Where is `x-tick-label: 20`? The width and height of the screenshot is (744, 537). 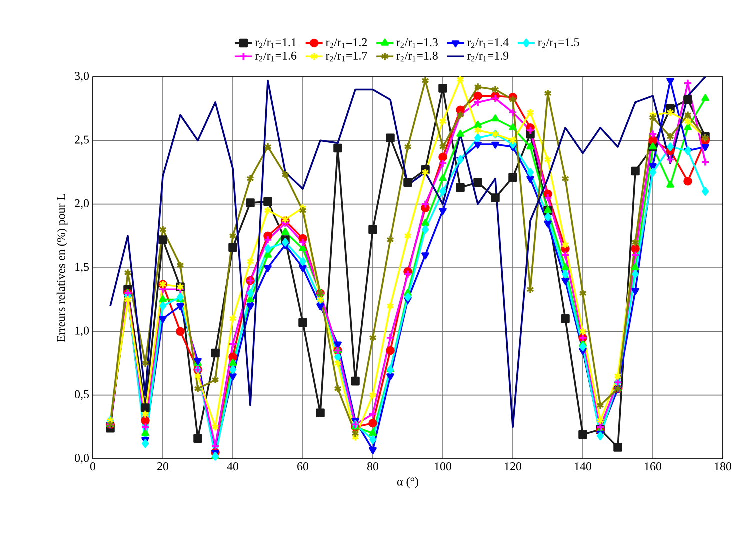
x-tick-label: 20 is located at coordinates (163, 466).